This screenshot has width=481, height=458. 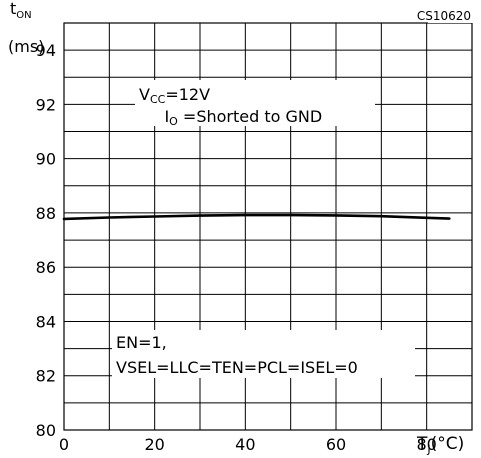 I want to click on annotation-vcc: VCC=12V, so click(x=174, y=95).